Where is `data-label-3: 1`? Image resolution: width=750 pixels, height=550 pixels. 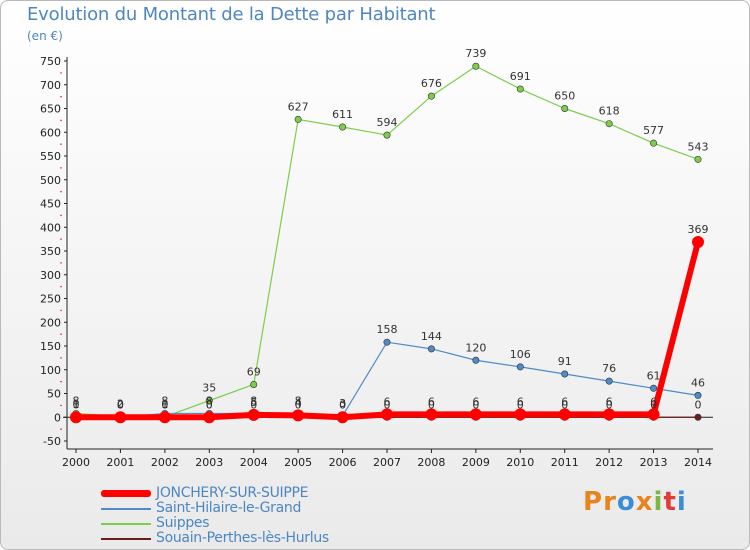 data-label-3: 1 is located at coordinates (76, 404).